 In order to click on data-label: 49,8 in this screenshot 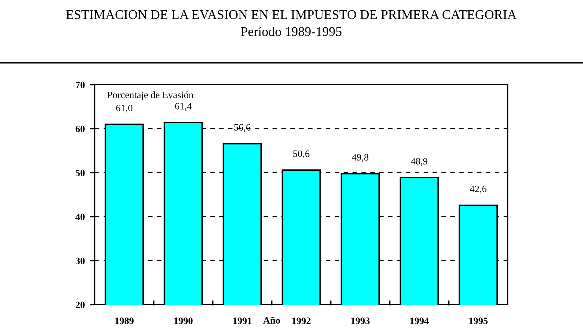, I will do `click(360, 158)`.